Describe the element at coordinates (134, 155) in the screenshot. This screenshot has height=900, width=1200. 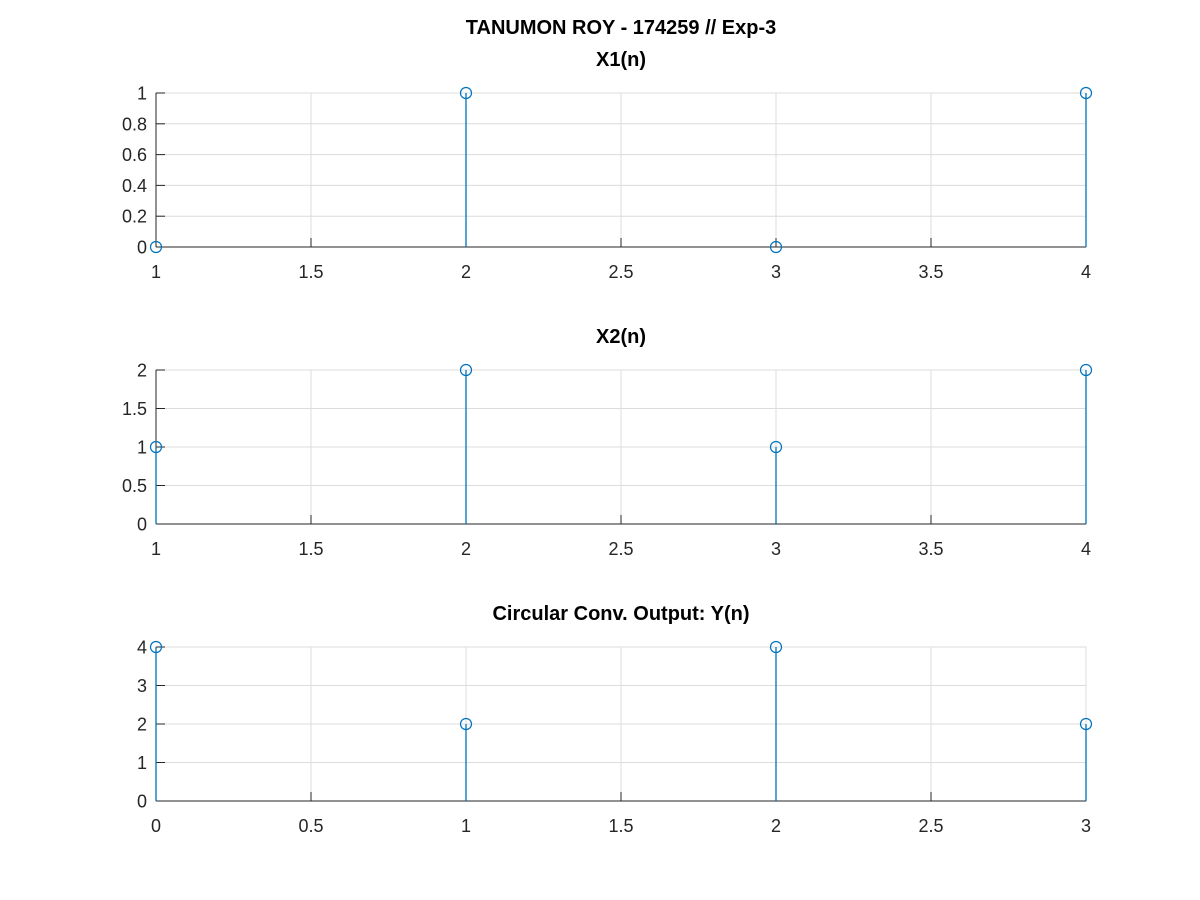
I see `y-tick-label: 0.6` at that location.